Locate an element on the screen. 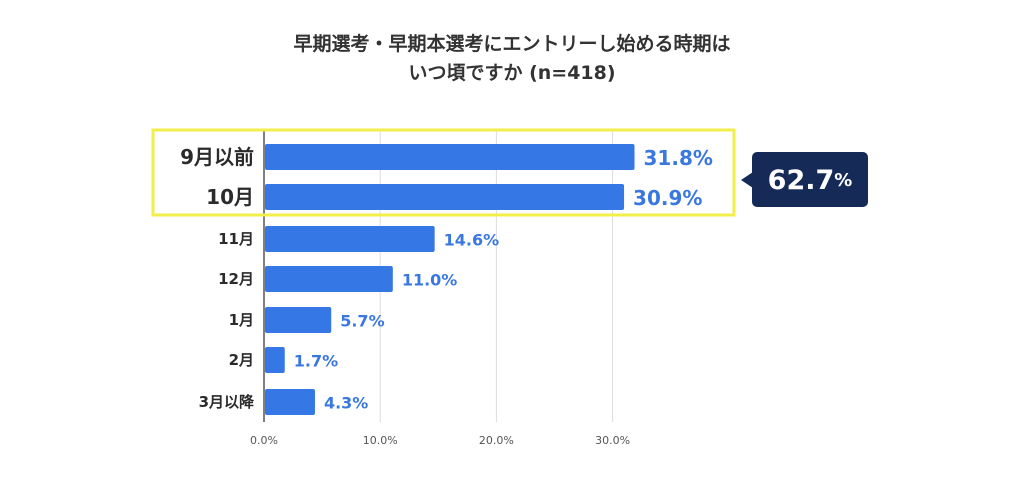 This screenshot has height=495, width=1024. value-label: 11.0% is located at coordinates (430, 280).